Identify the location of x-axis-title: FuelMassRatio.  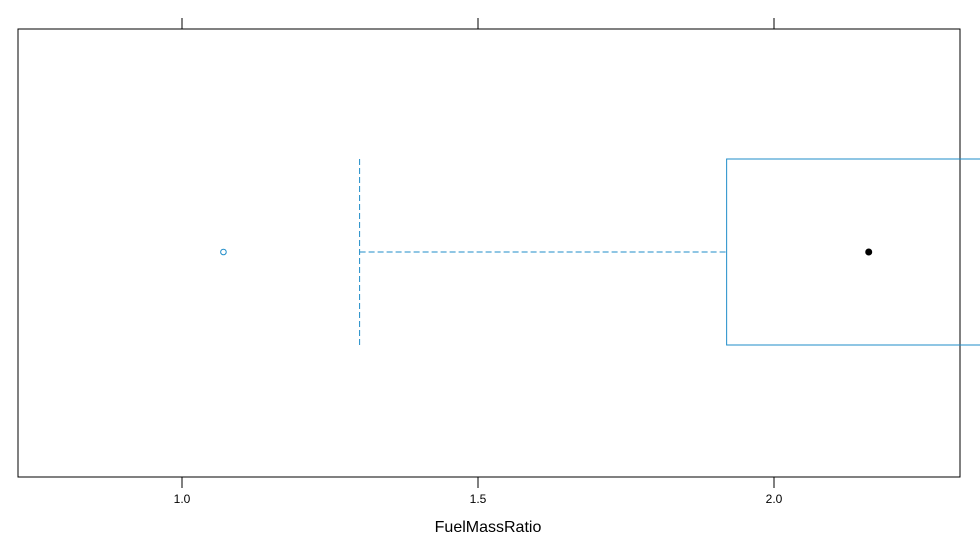
(488, 527).